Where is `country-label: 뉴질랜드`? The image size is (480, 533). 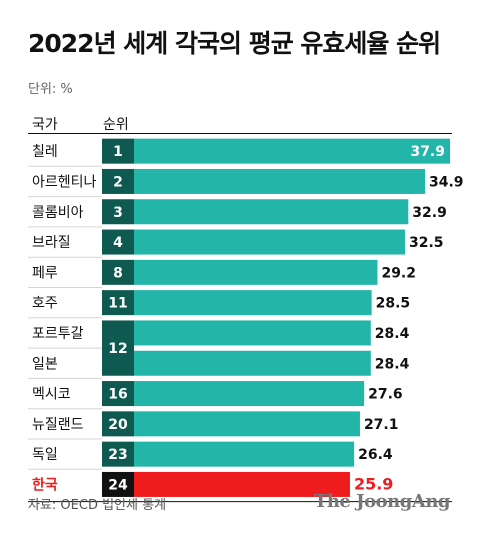 country-label: 뉴질랜드 is located at coordinates (58, 425).